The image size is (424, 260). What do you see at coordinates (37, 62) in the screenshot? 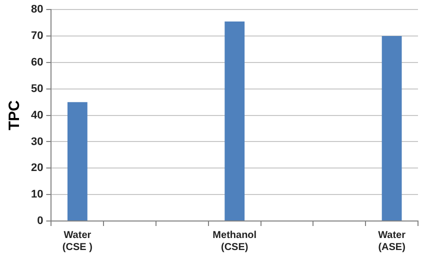
I see `y-tick-label: 60` at bounding box center [37, 62].